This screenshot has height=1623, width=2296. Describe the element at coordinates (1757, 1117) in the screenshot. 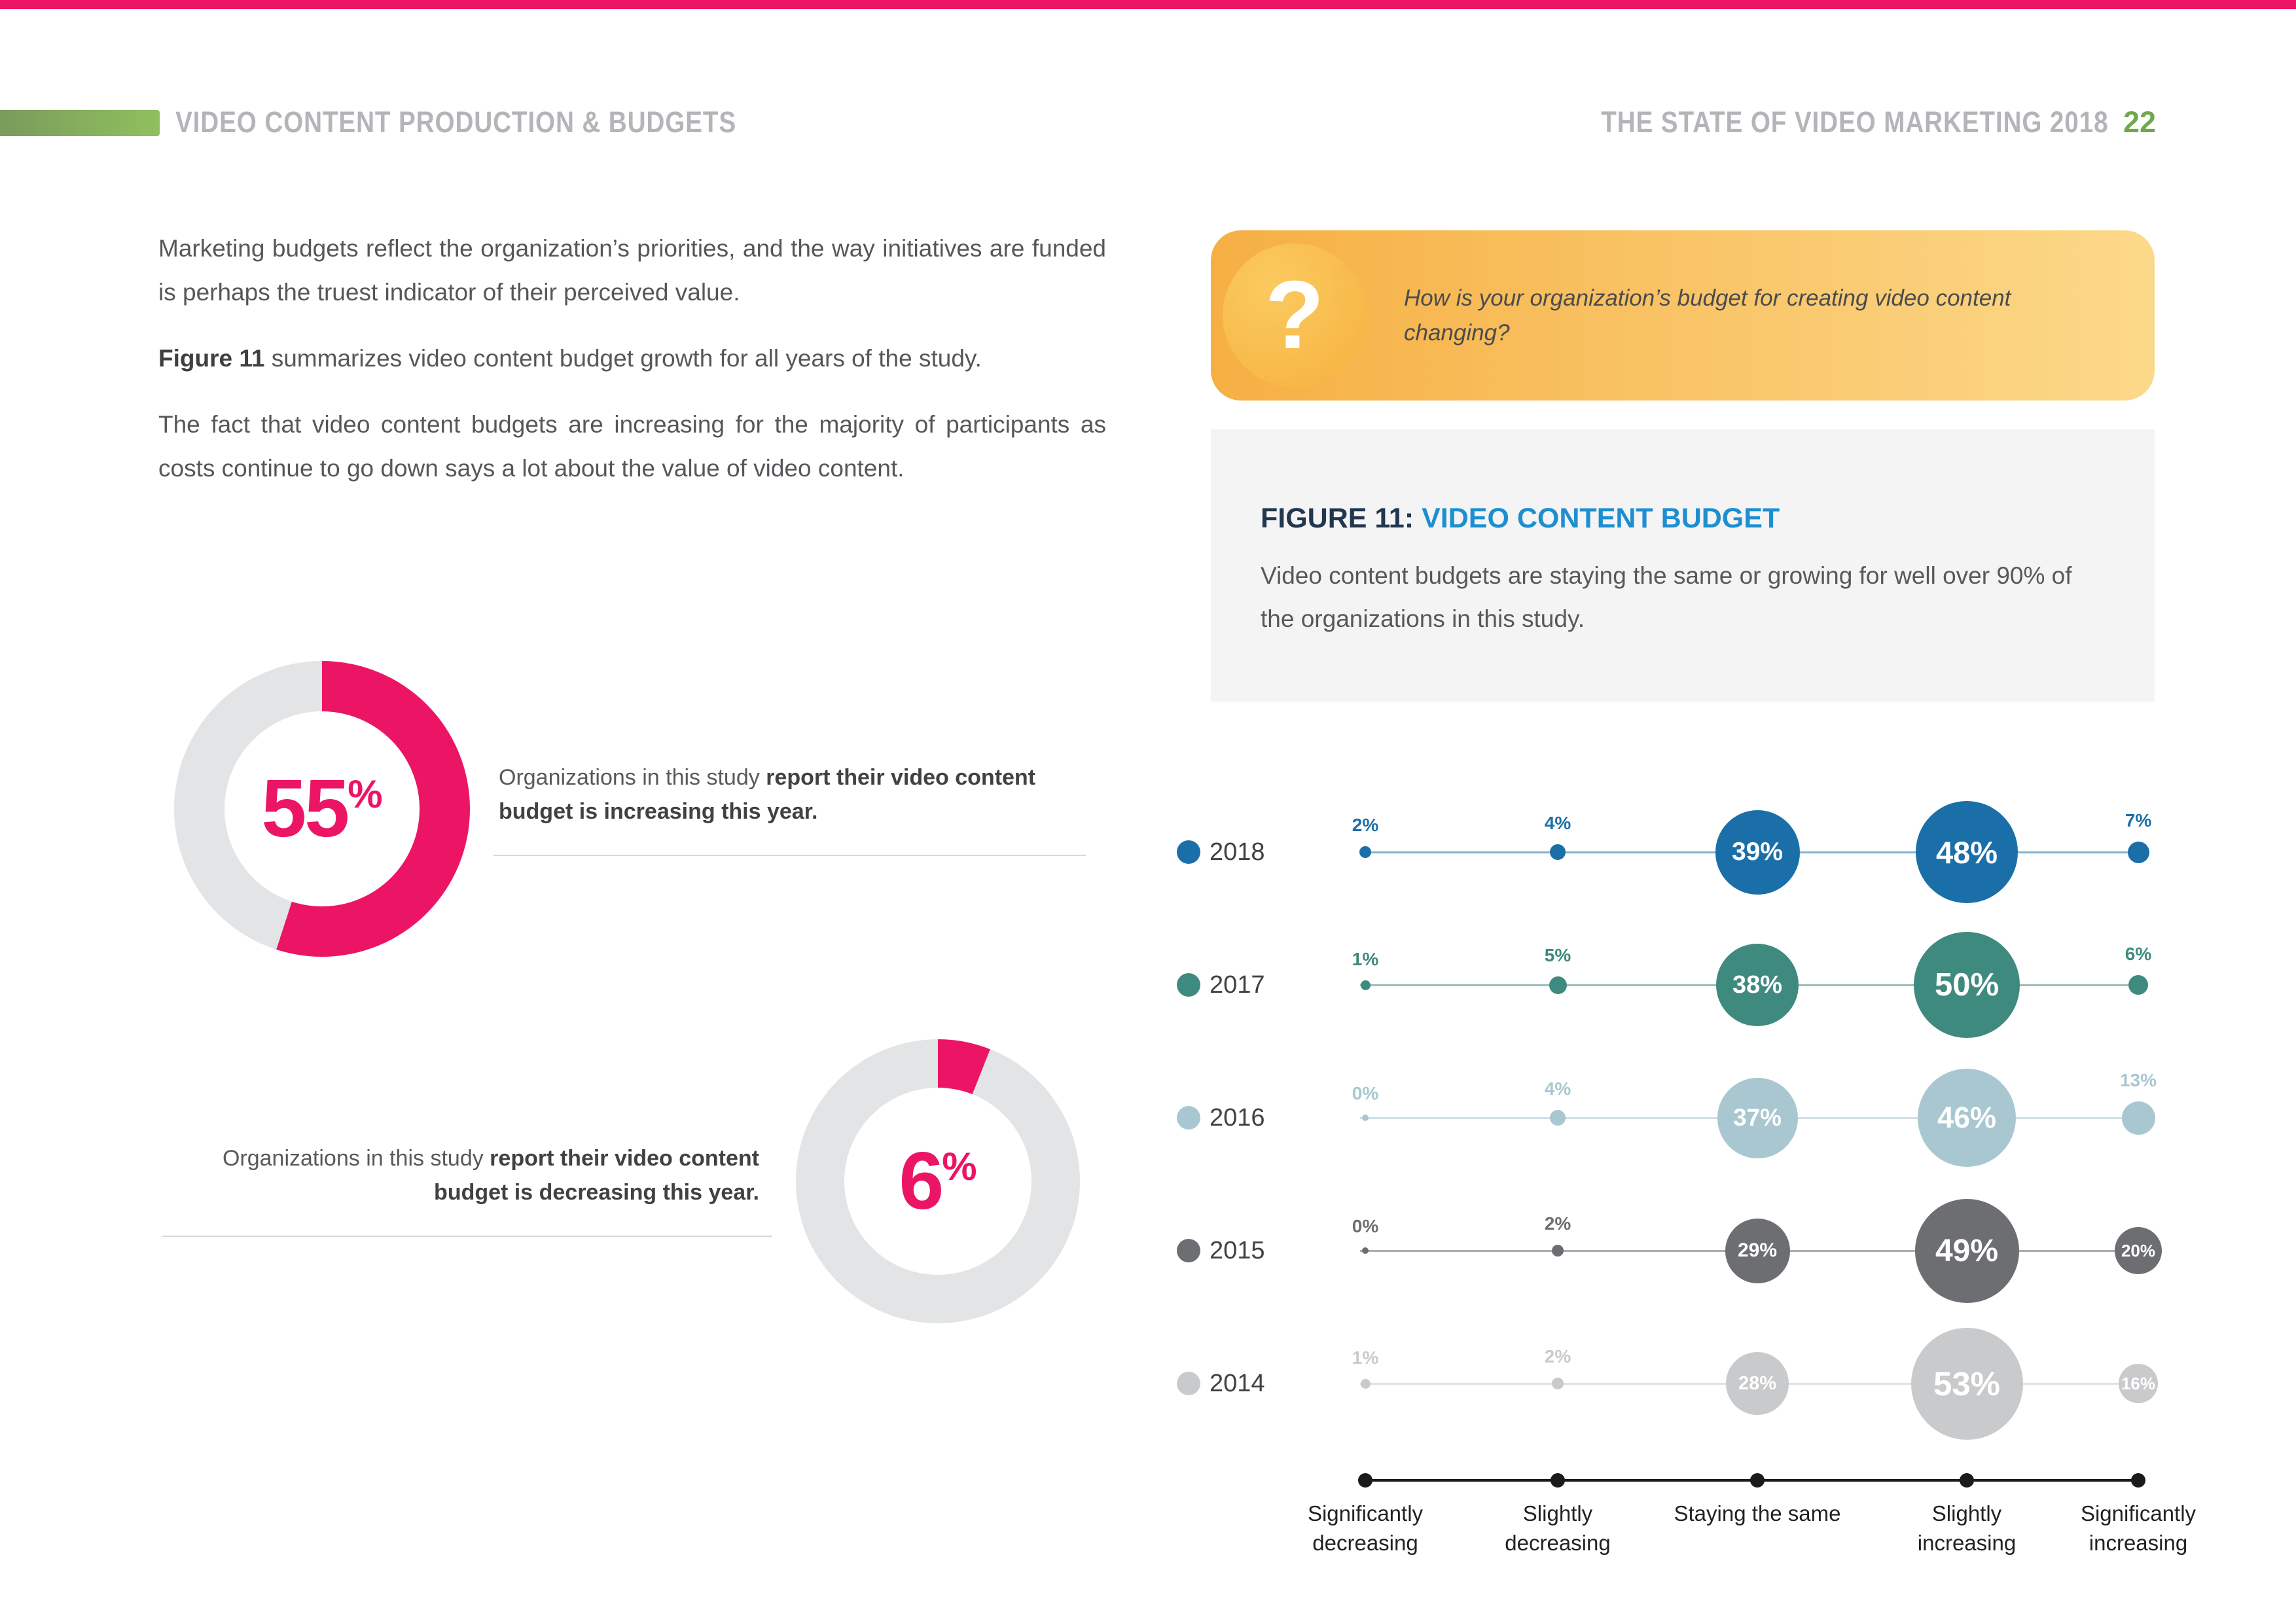

I see `chart-bubble: 37%` at that location.